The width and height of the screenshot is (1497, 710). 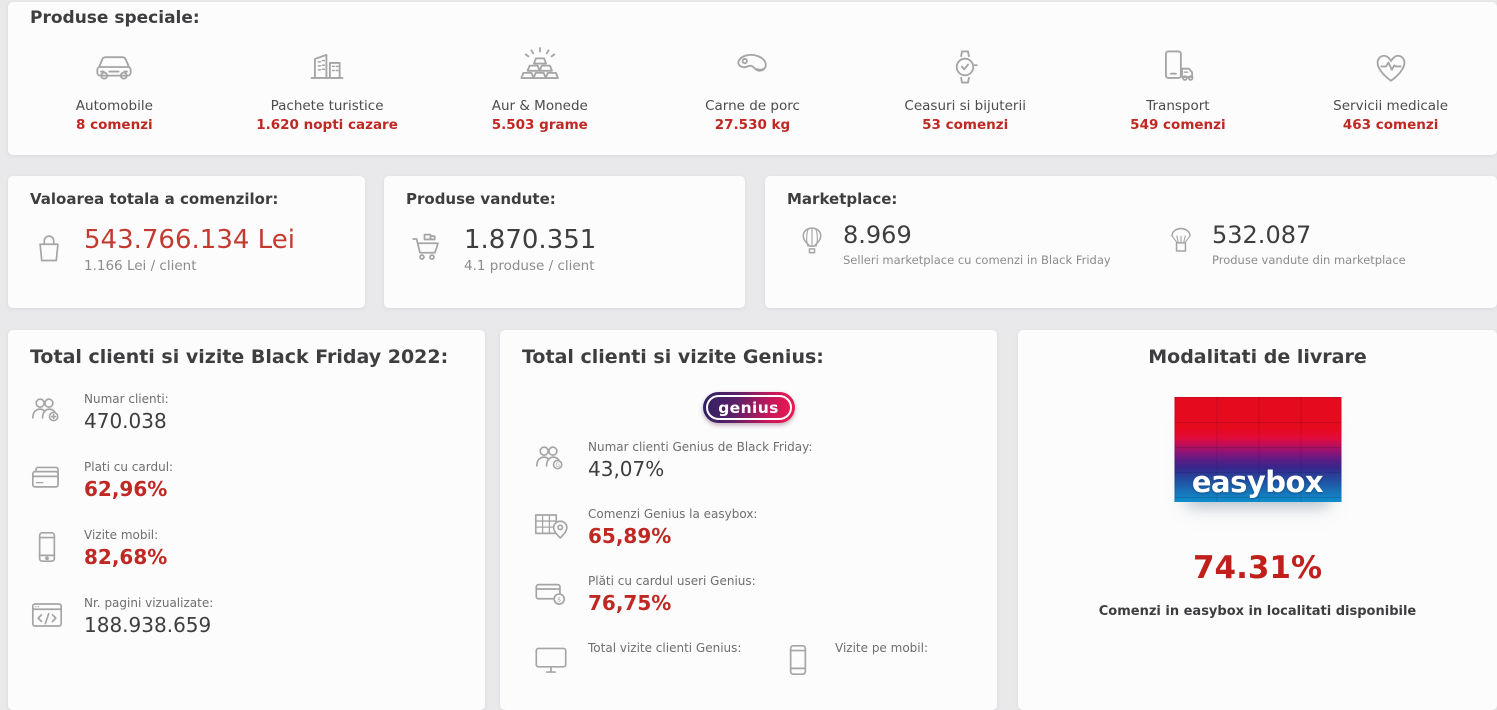 What do you see at coordinates (114, 125) in the screenshot?
I see `special-item-value: 8 comenzi` at bounding box center [114, 125].